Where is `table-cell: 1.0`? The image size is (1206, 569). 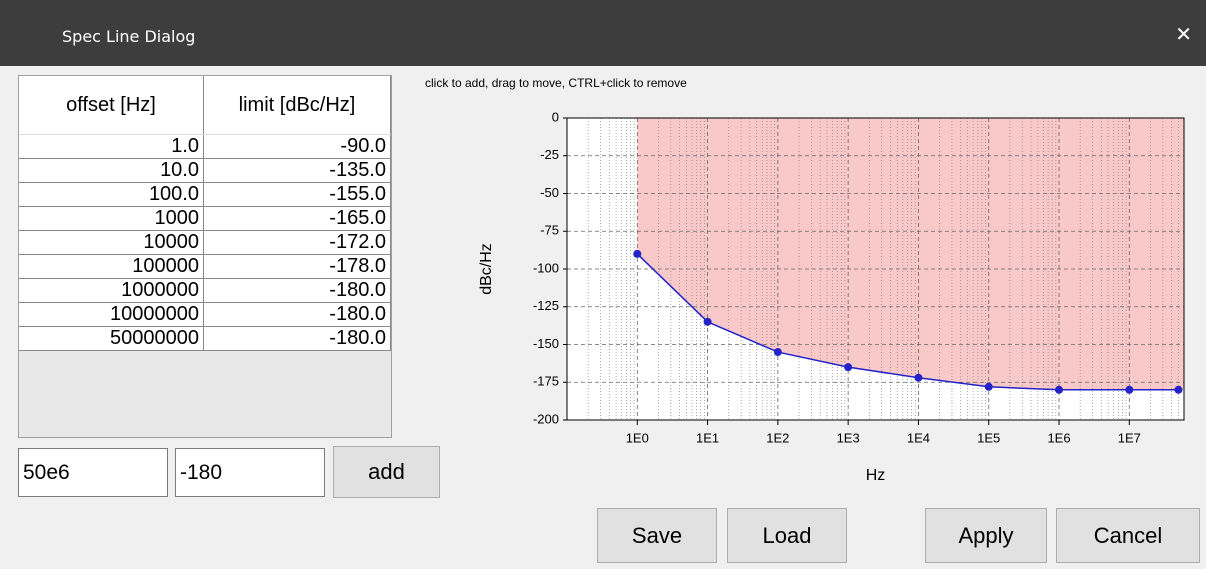
table-cell: 1.0 is located at coordinates (111, 146).